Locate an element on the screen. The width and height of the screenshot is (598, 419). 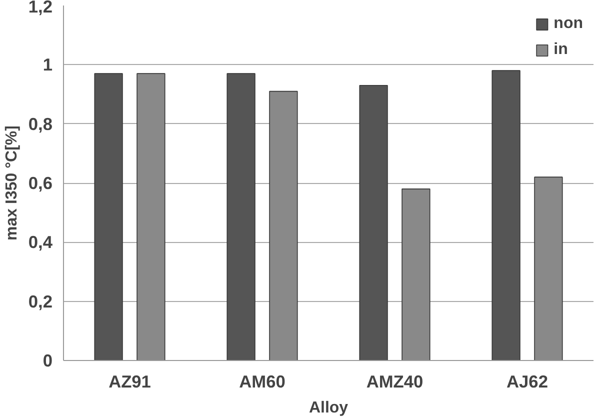
y-tick-label: 0,8 is located at coordinates (40, 124).